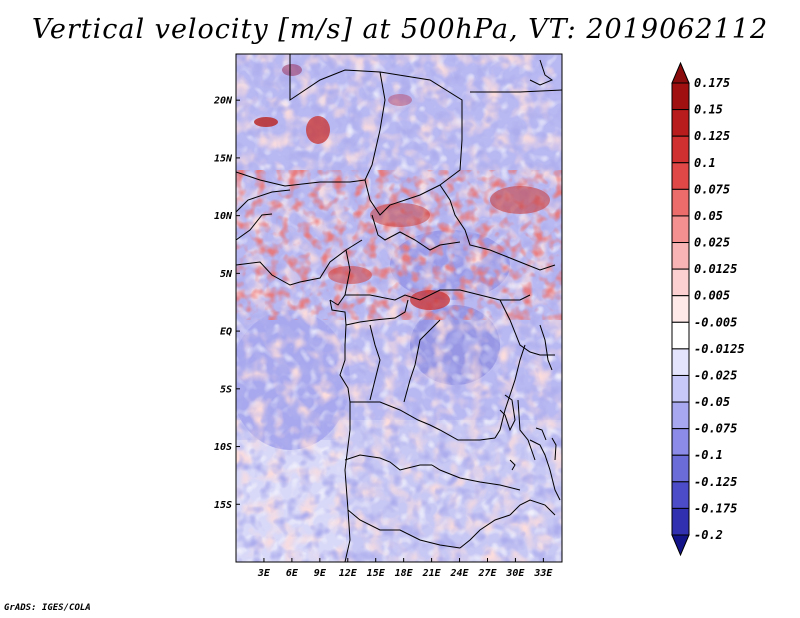 The height and width of the screenshot is (618, 800). What do you see at coordinates (487, 573) in the screenshot?
I see `lon-tick-label: 27E` at bounding box center [487, 573].